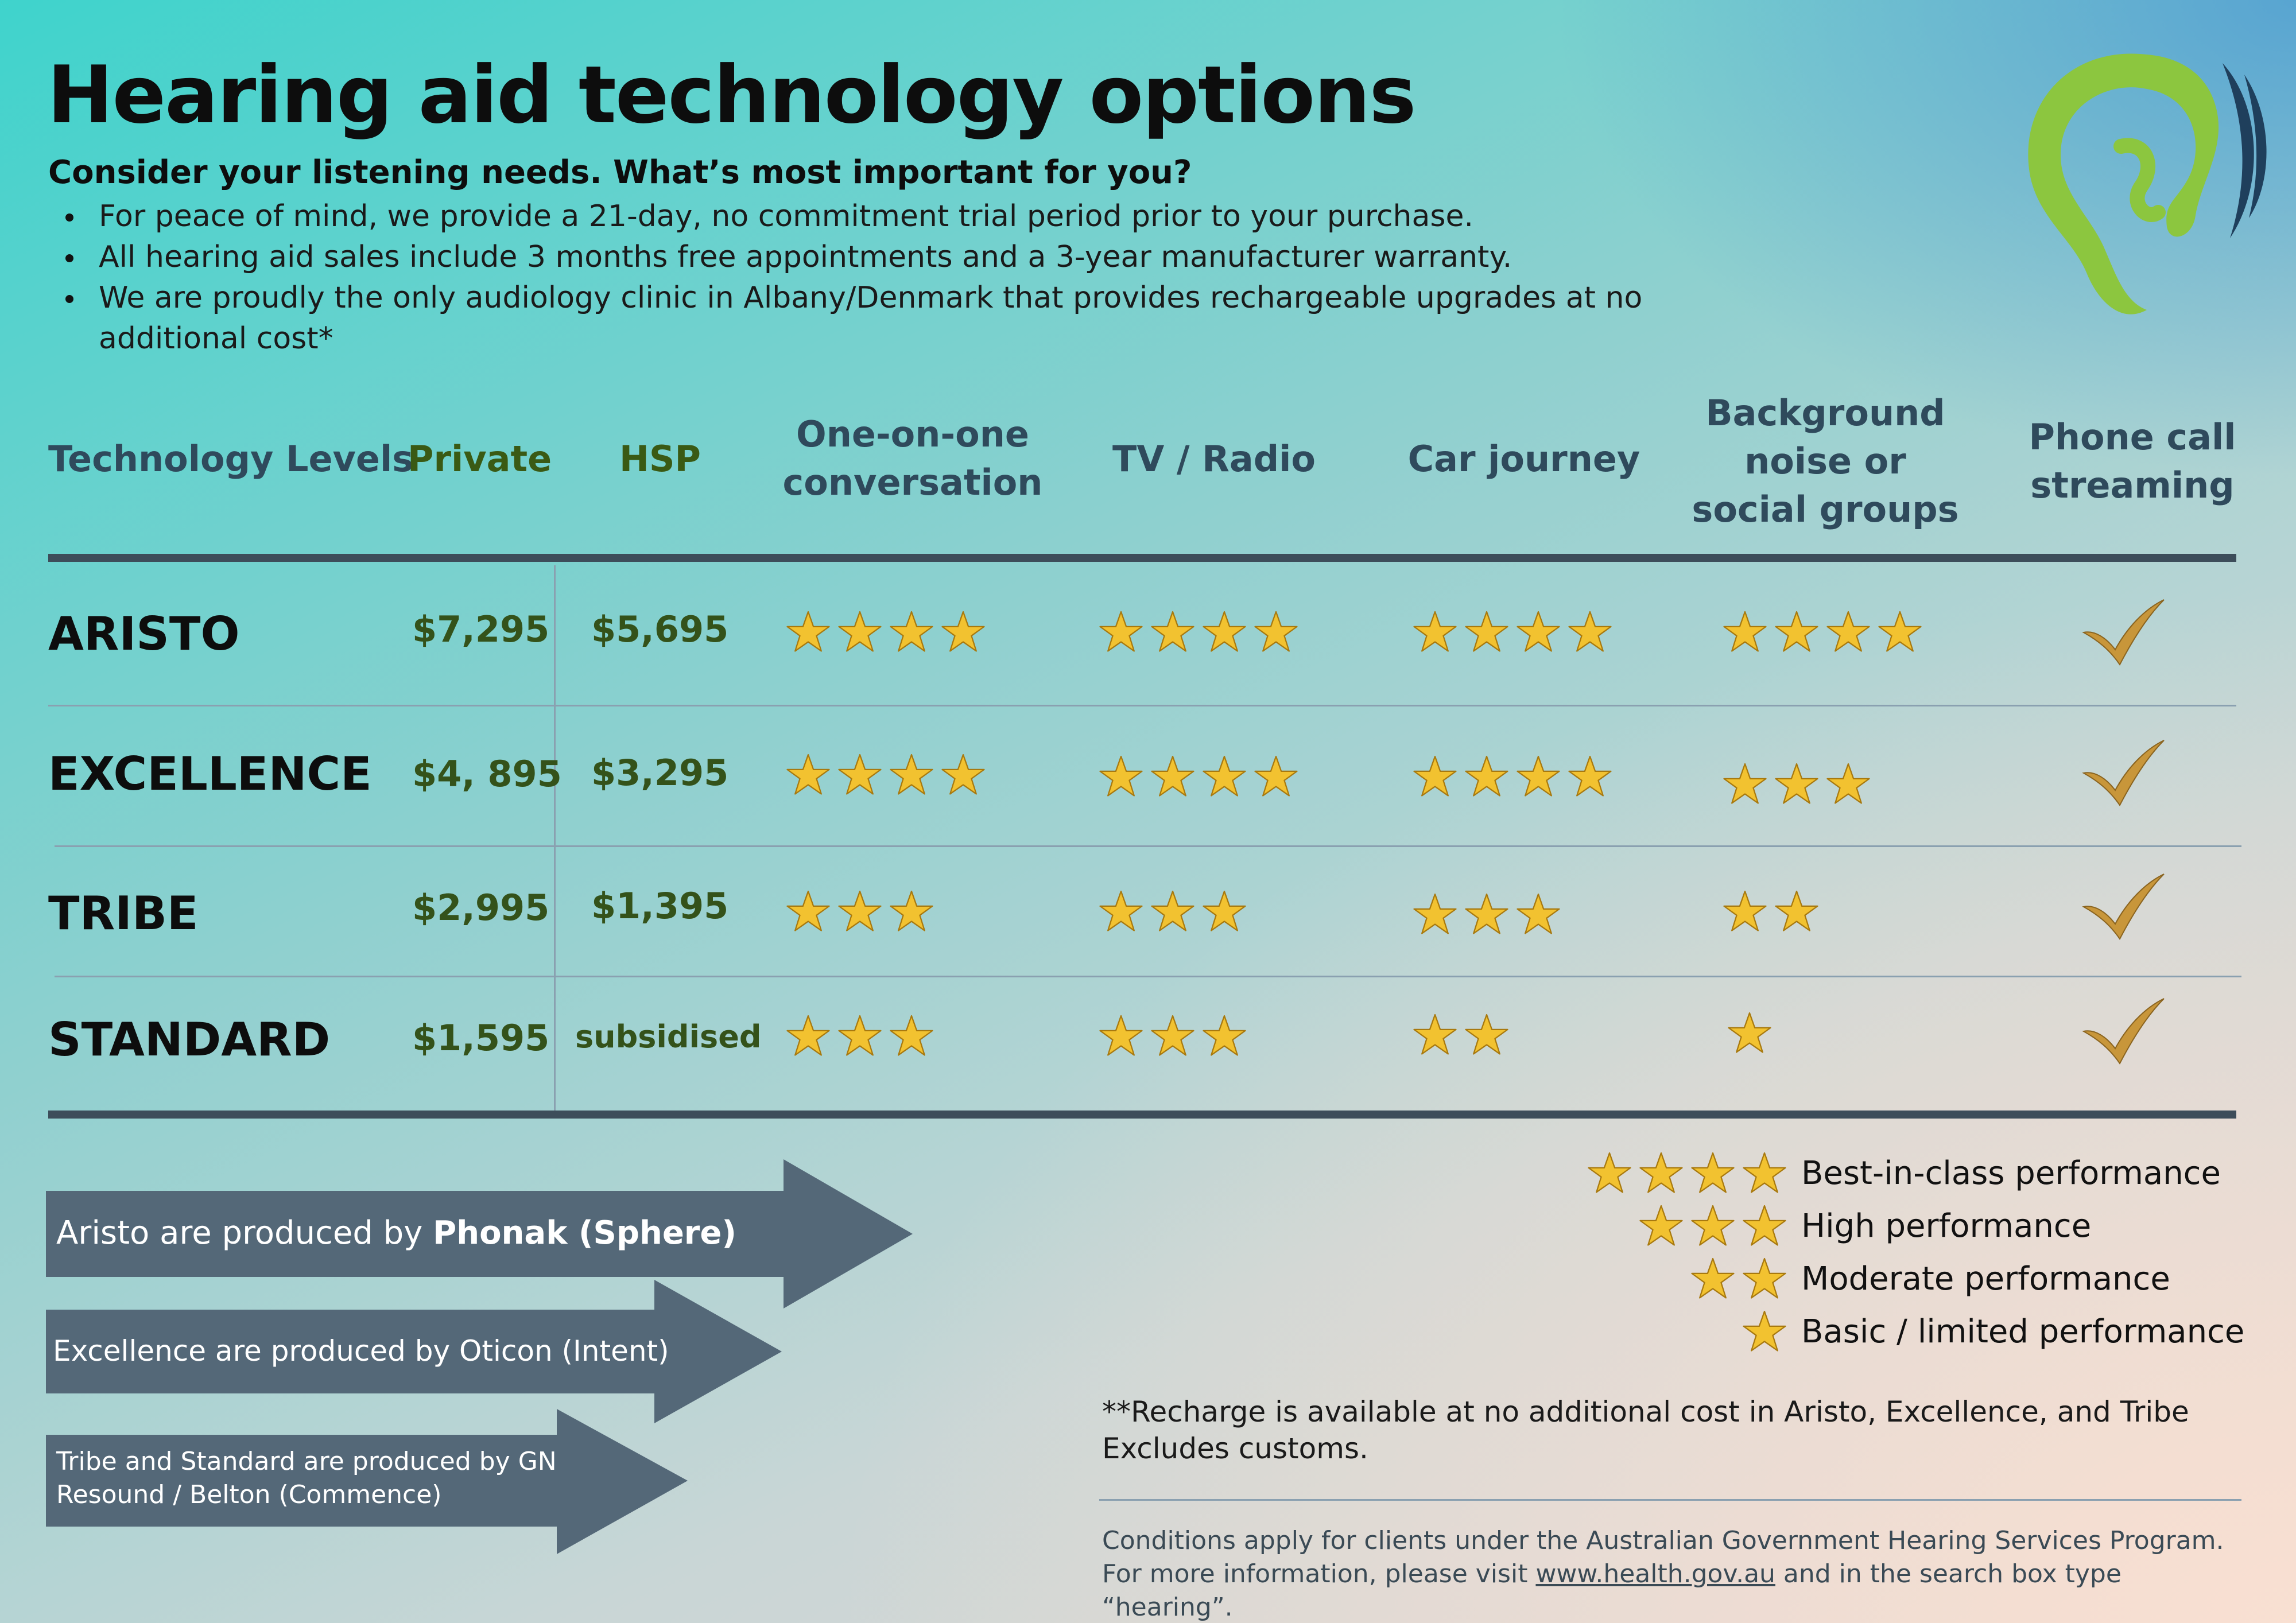 This screenshot has height=1623, width=2296. I want to click on price-private-standard: $1,595, so click(481, 1038).